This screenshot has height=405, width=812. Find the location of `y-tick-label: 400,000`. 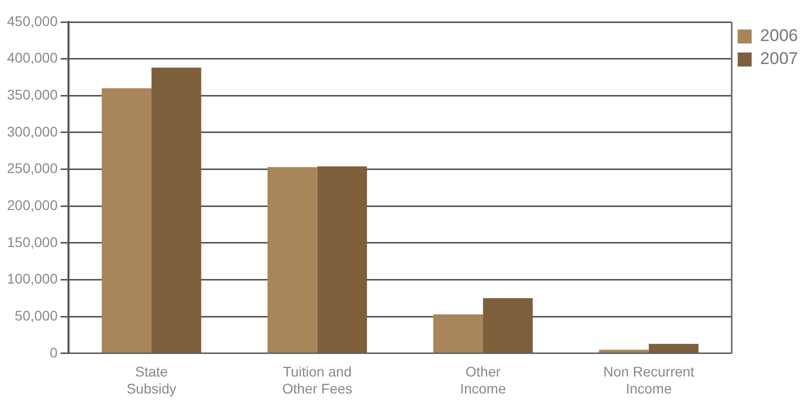

y-tick-label: 400,000 is located at coordinates (32, 58).